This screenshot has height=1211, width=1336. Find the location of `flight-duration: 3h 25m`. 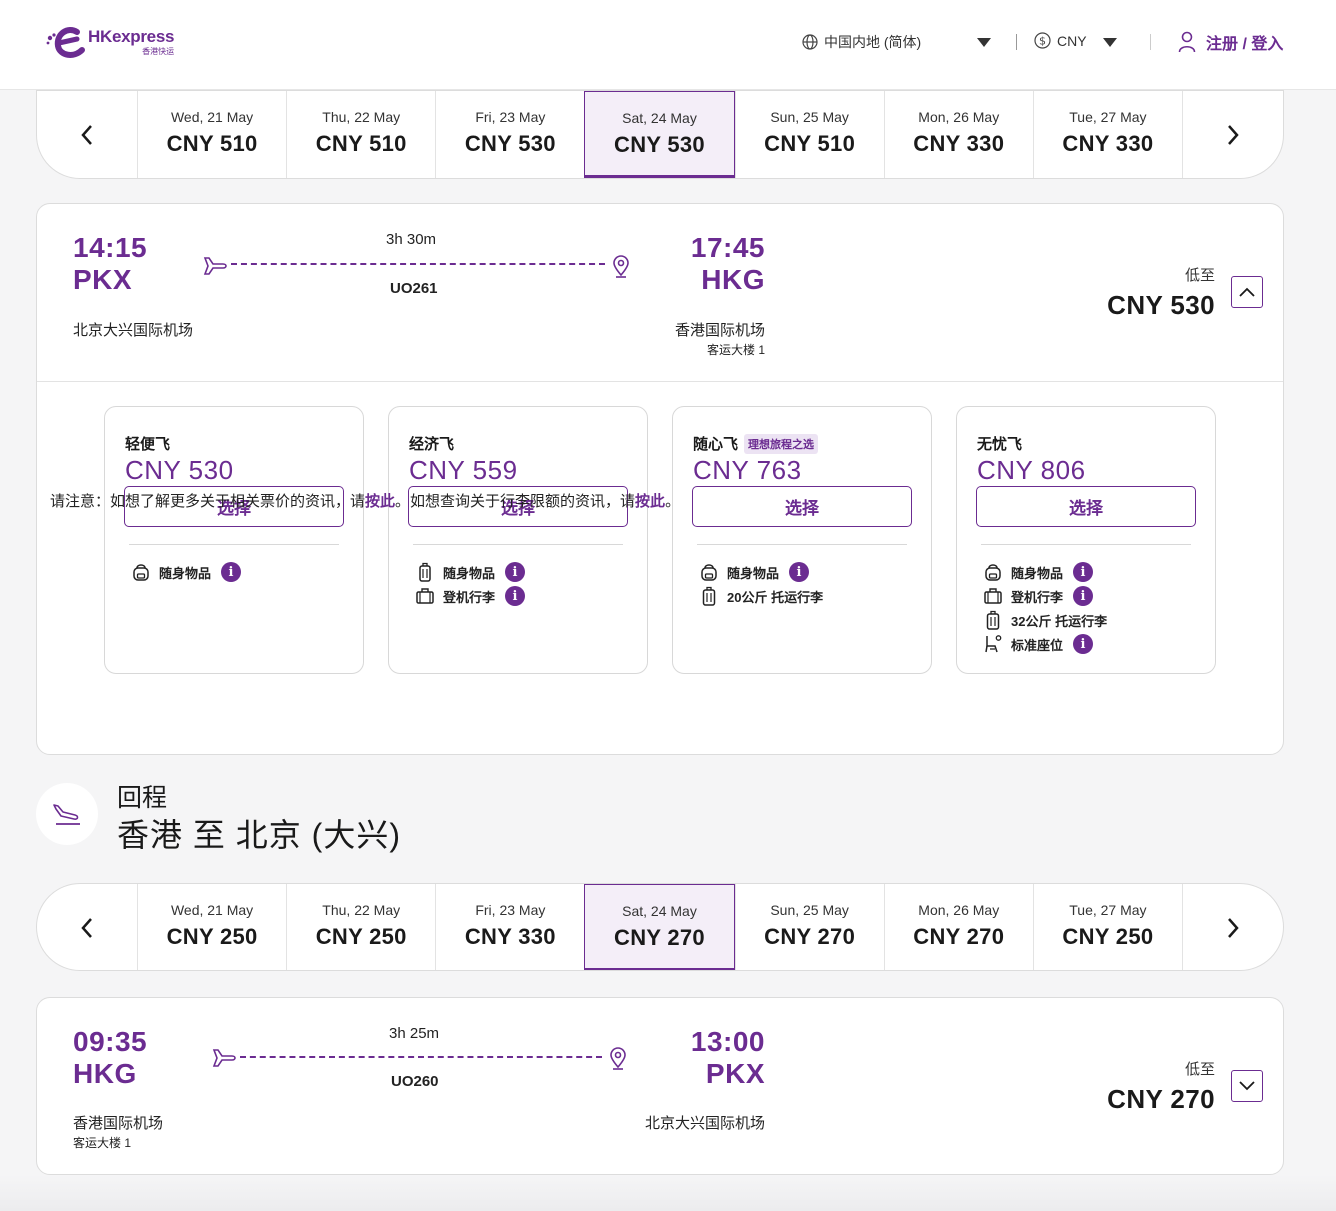

flight-duration: 3h 25m is located at coordinates (414, 1033).